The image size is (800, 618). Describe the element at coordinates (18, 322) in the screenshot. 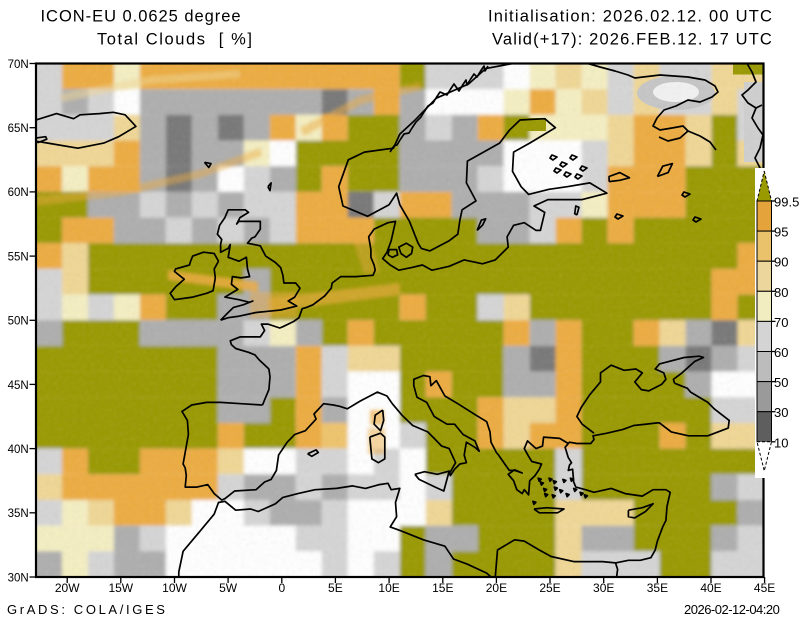

I see `svg-text: 50N` at that location.